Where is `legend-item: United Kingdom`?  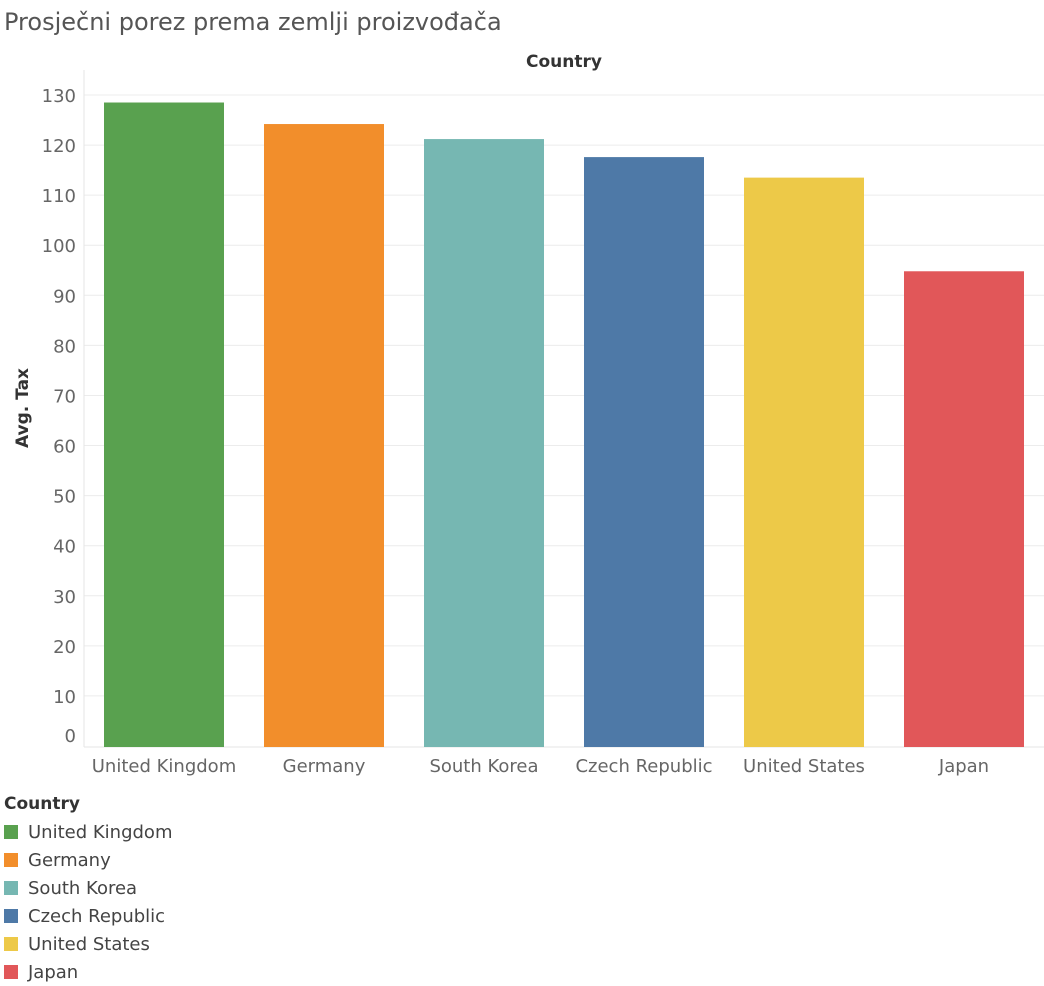 legend-item: United Kingdom is located at coordinates (88, 832).